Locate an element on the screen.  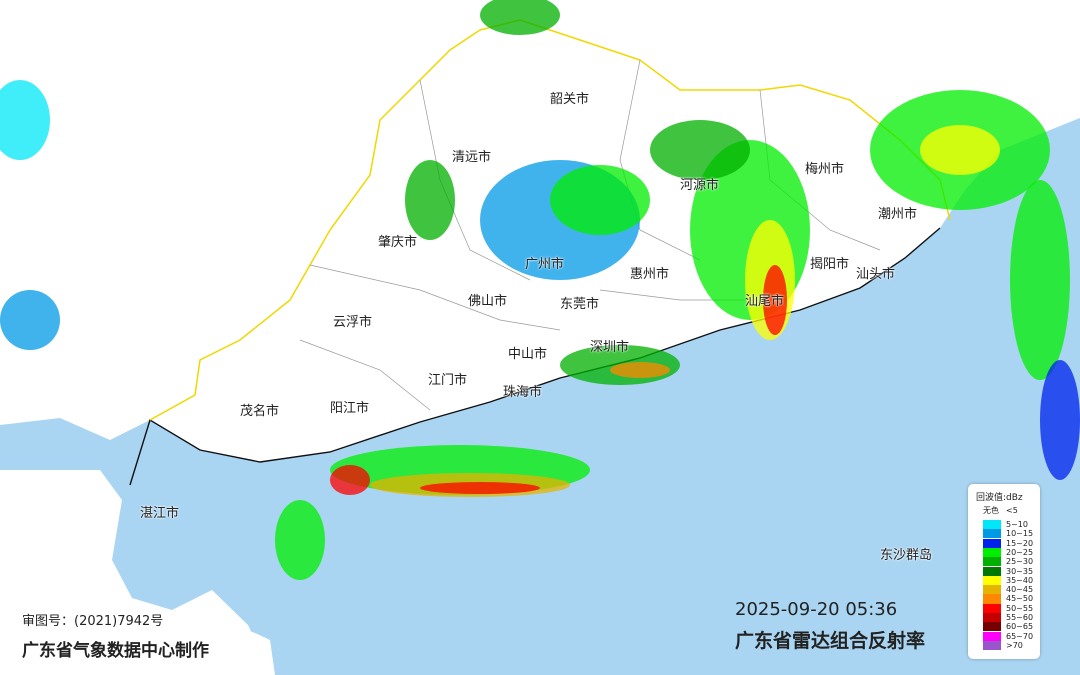
legend-label: 30~35 is located at coordinates (1020, 571).